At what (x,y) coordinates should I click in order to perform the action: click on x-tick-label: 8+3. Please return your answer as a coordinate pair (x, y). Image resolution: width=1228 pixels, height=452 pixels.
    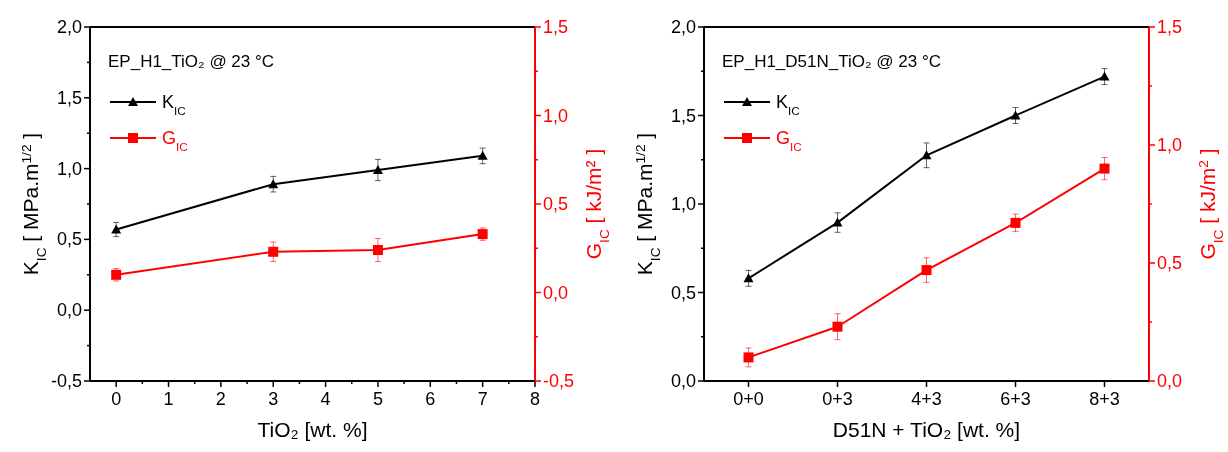
    Looking at the image, I should click on (1104, 399).